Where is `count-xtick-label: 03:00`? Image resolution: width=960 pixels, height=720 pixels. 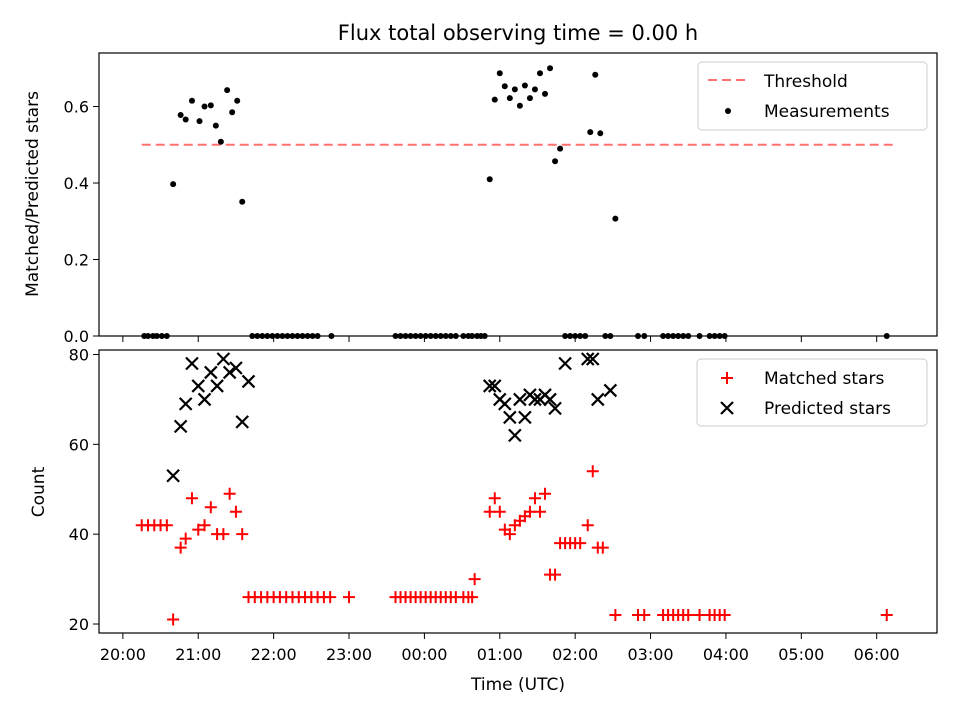 count-xtick-label: 03:00 is located at coordinates (650, 654).